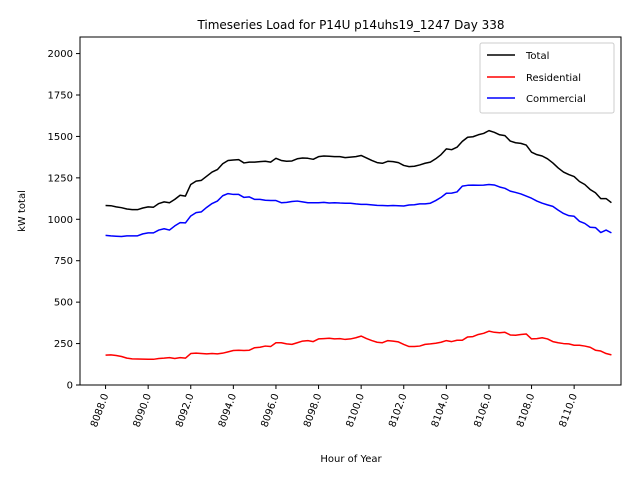 The width and height of the screenshot is (640, 480). Describe the element at coordinates (60, 178) in the screenshot. I see `y-tick-label: 1250` at that location.